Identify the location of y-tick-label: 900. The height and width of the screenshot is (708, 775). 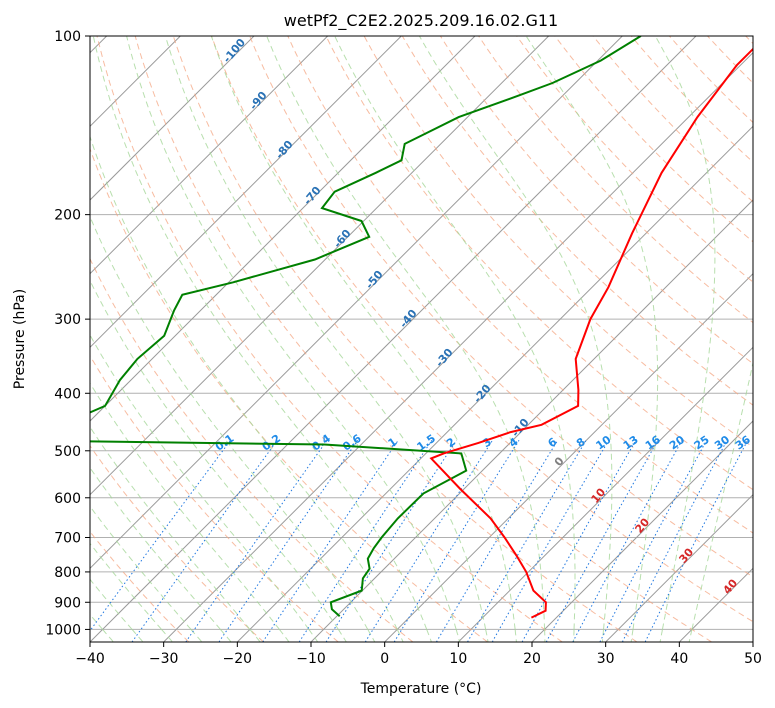
(67, 603).